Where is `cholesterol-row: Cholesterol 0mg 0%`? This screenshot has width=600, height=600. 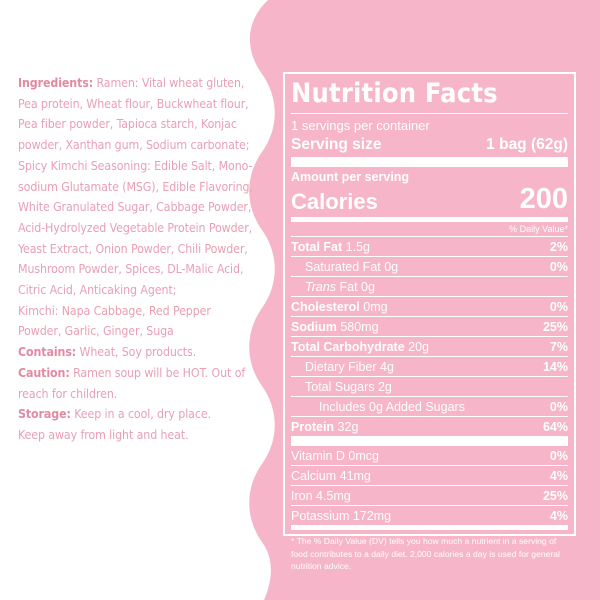 cholesterol-row: Cholesterol 0mg 0% is located at coordinates (429, 306).